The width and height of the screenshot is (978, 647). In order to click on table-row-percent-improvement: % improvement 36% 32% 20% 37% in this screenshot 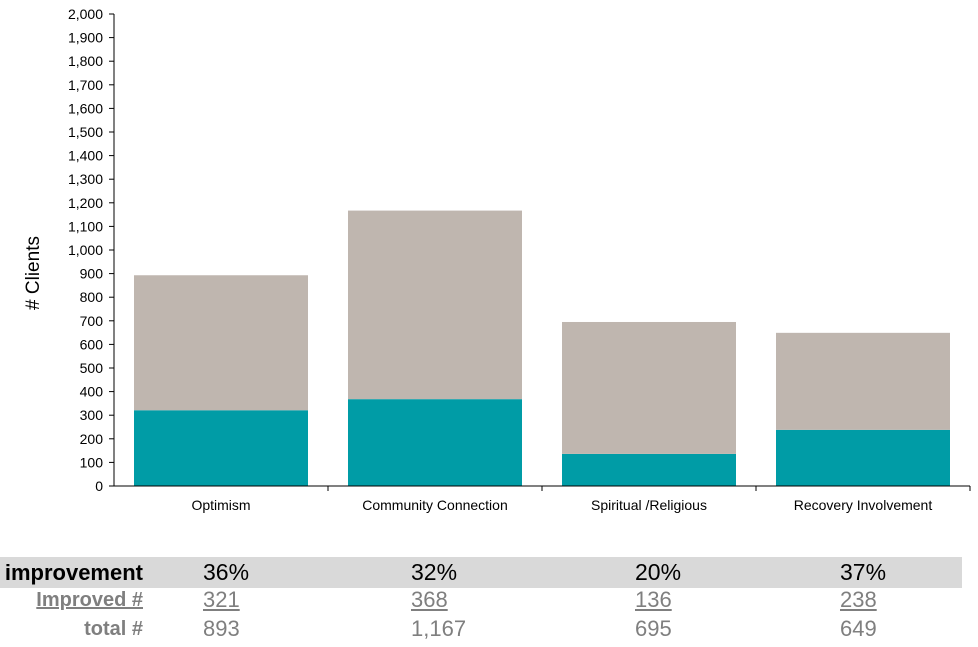, I will do `click(481, 572)`.